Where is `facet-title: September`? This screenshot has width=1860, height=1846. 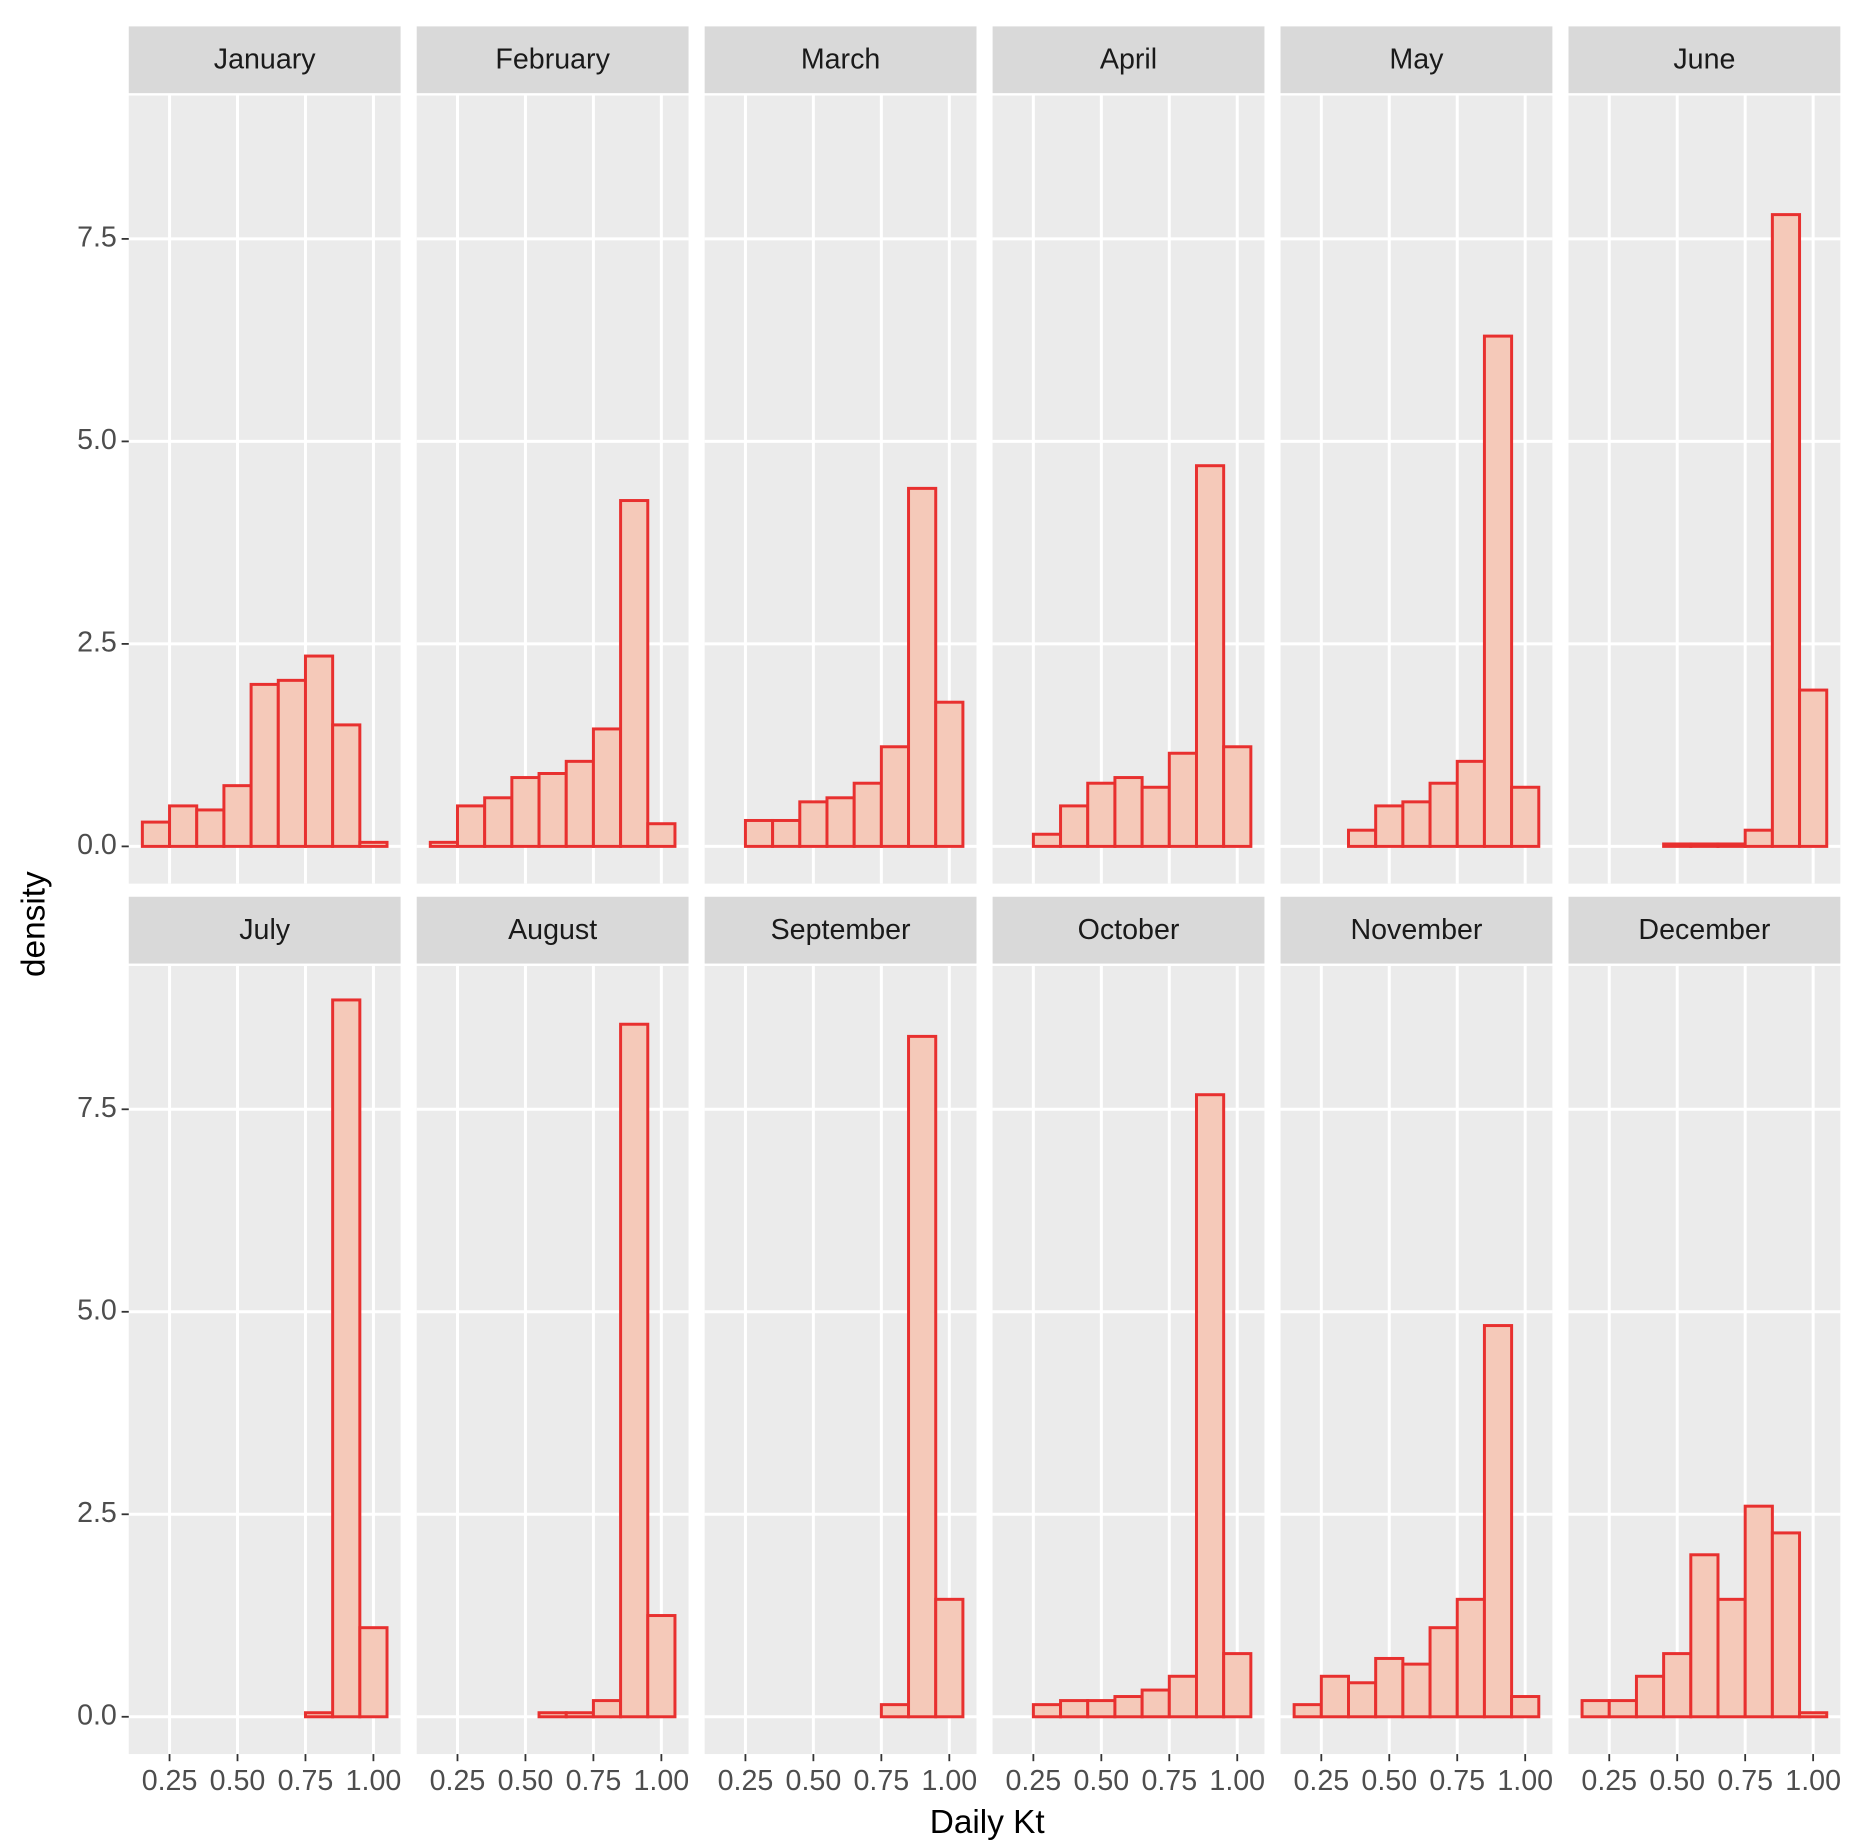 facet-title: September is located at coordinates (841, 930).